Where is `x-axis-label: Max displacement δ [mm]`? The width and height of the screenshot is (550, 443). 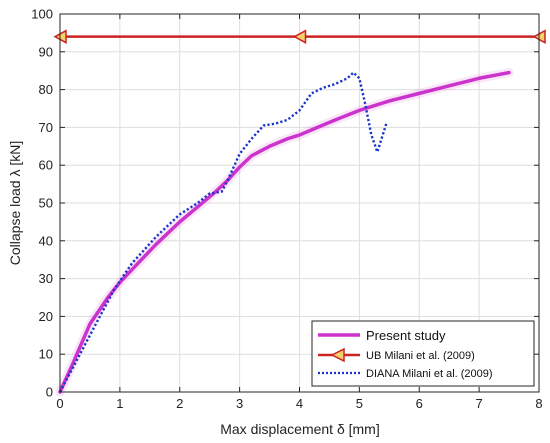
x-axis-label: Max displacement δ [mm] is located at coordinates (300, 429).